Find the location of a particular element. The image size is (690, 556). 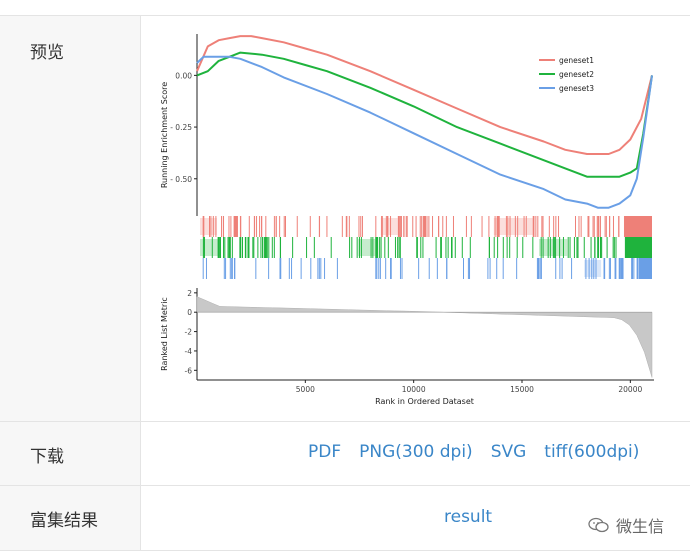

x-tick-label: 10000 is located at coordinates (414, 389).